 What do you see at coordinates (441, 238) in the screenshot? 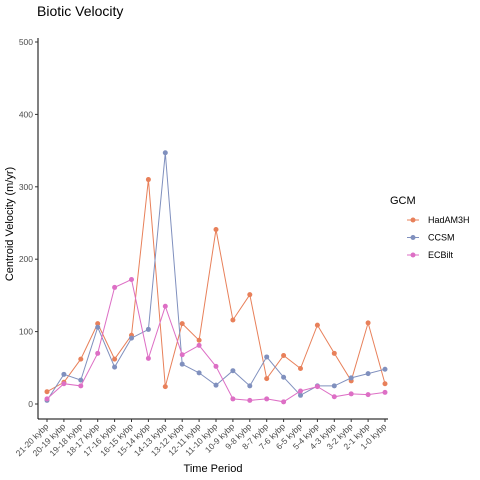
I see `legend-label: CCSM` at bounding box center [441, 238].